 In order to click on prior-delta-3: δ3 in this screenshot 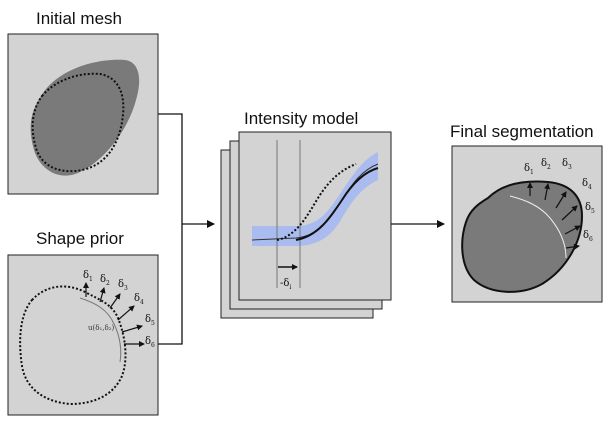, I will do `click(123, 285)`.